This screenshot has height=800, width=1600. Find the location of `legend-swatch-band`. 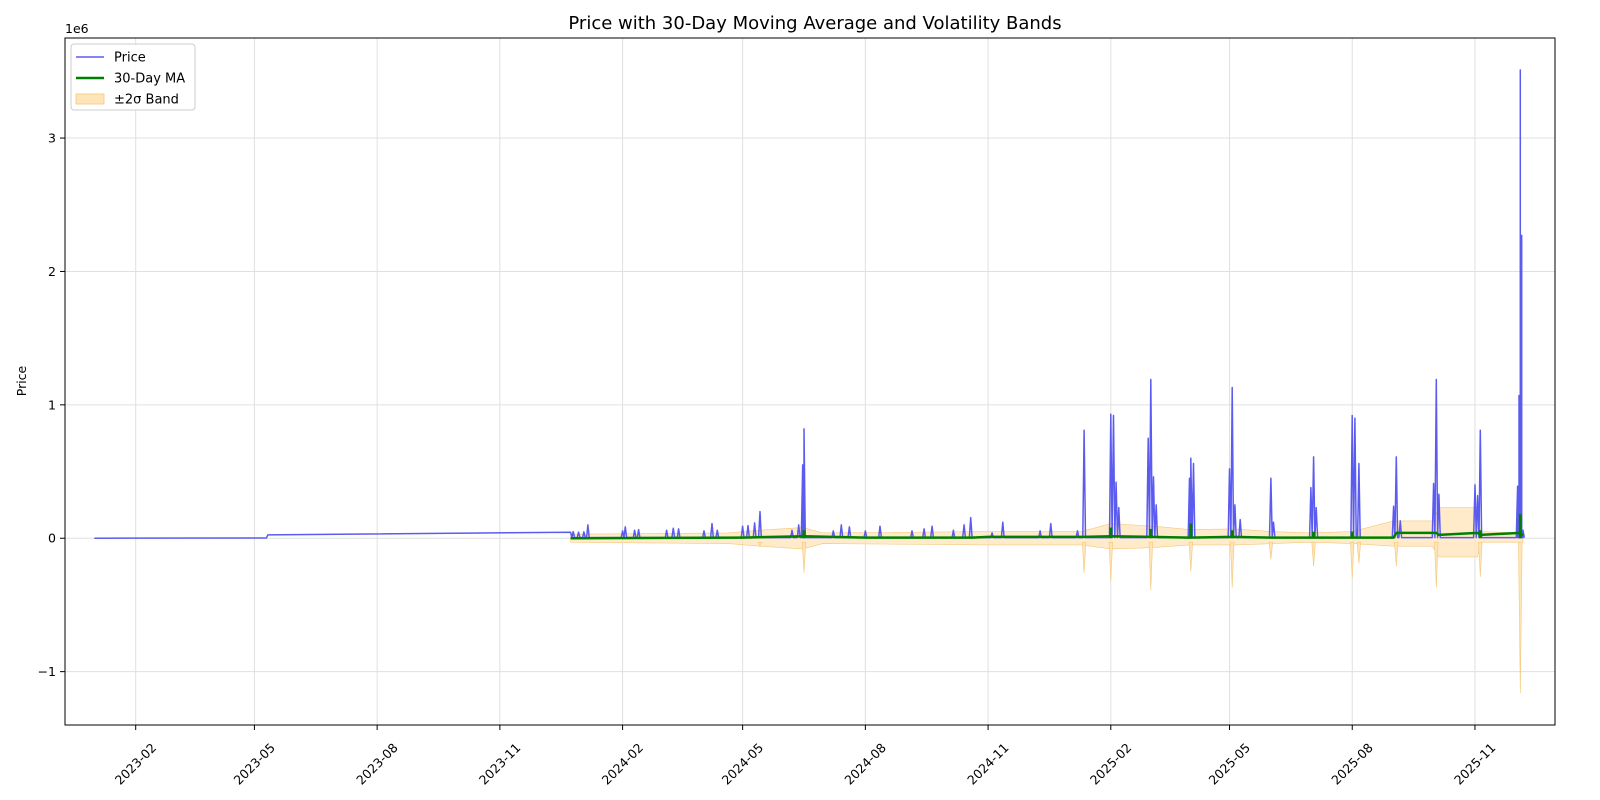

legend-swatch-band is located at coordinates (90, 99).